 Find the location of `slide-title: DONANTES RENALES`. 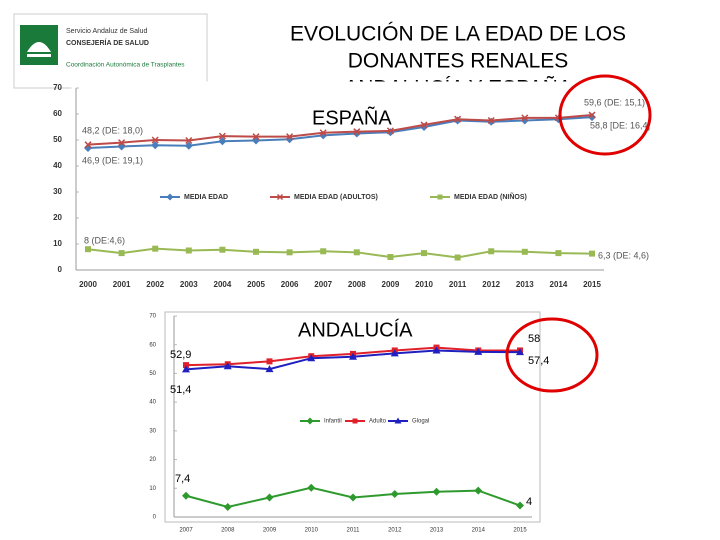

slide-title: DONANTES RENALES is located at coordinates (458, 61).